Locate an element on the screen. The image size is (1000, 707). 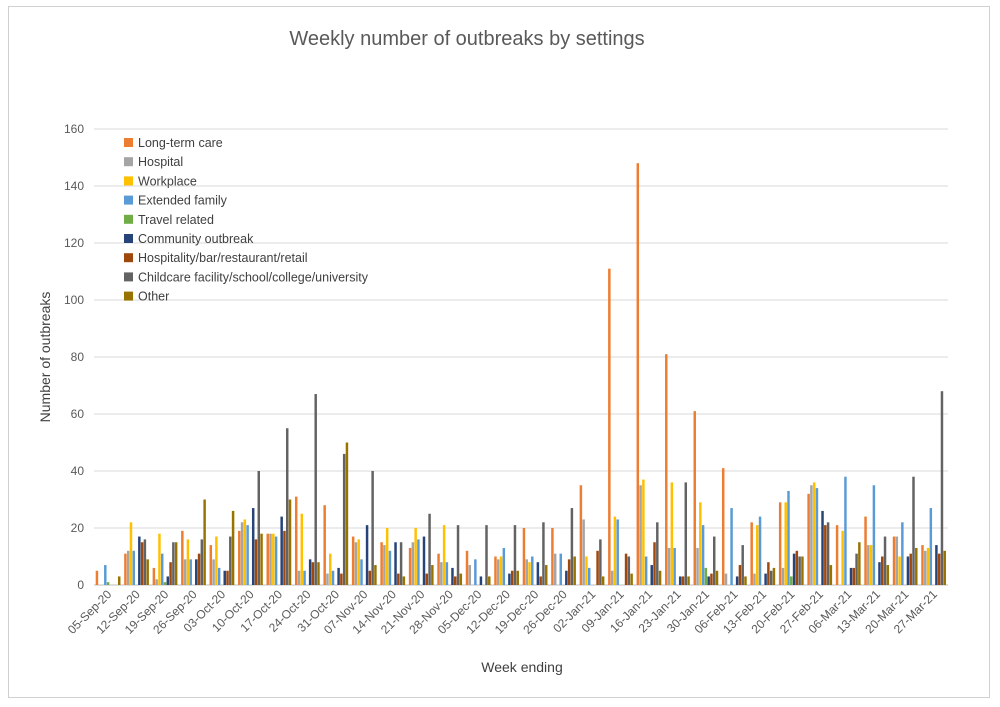
y-tick-label: 60 is located at coordinates (78, 414).